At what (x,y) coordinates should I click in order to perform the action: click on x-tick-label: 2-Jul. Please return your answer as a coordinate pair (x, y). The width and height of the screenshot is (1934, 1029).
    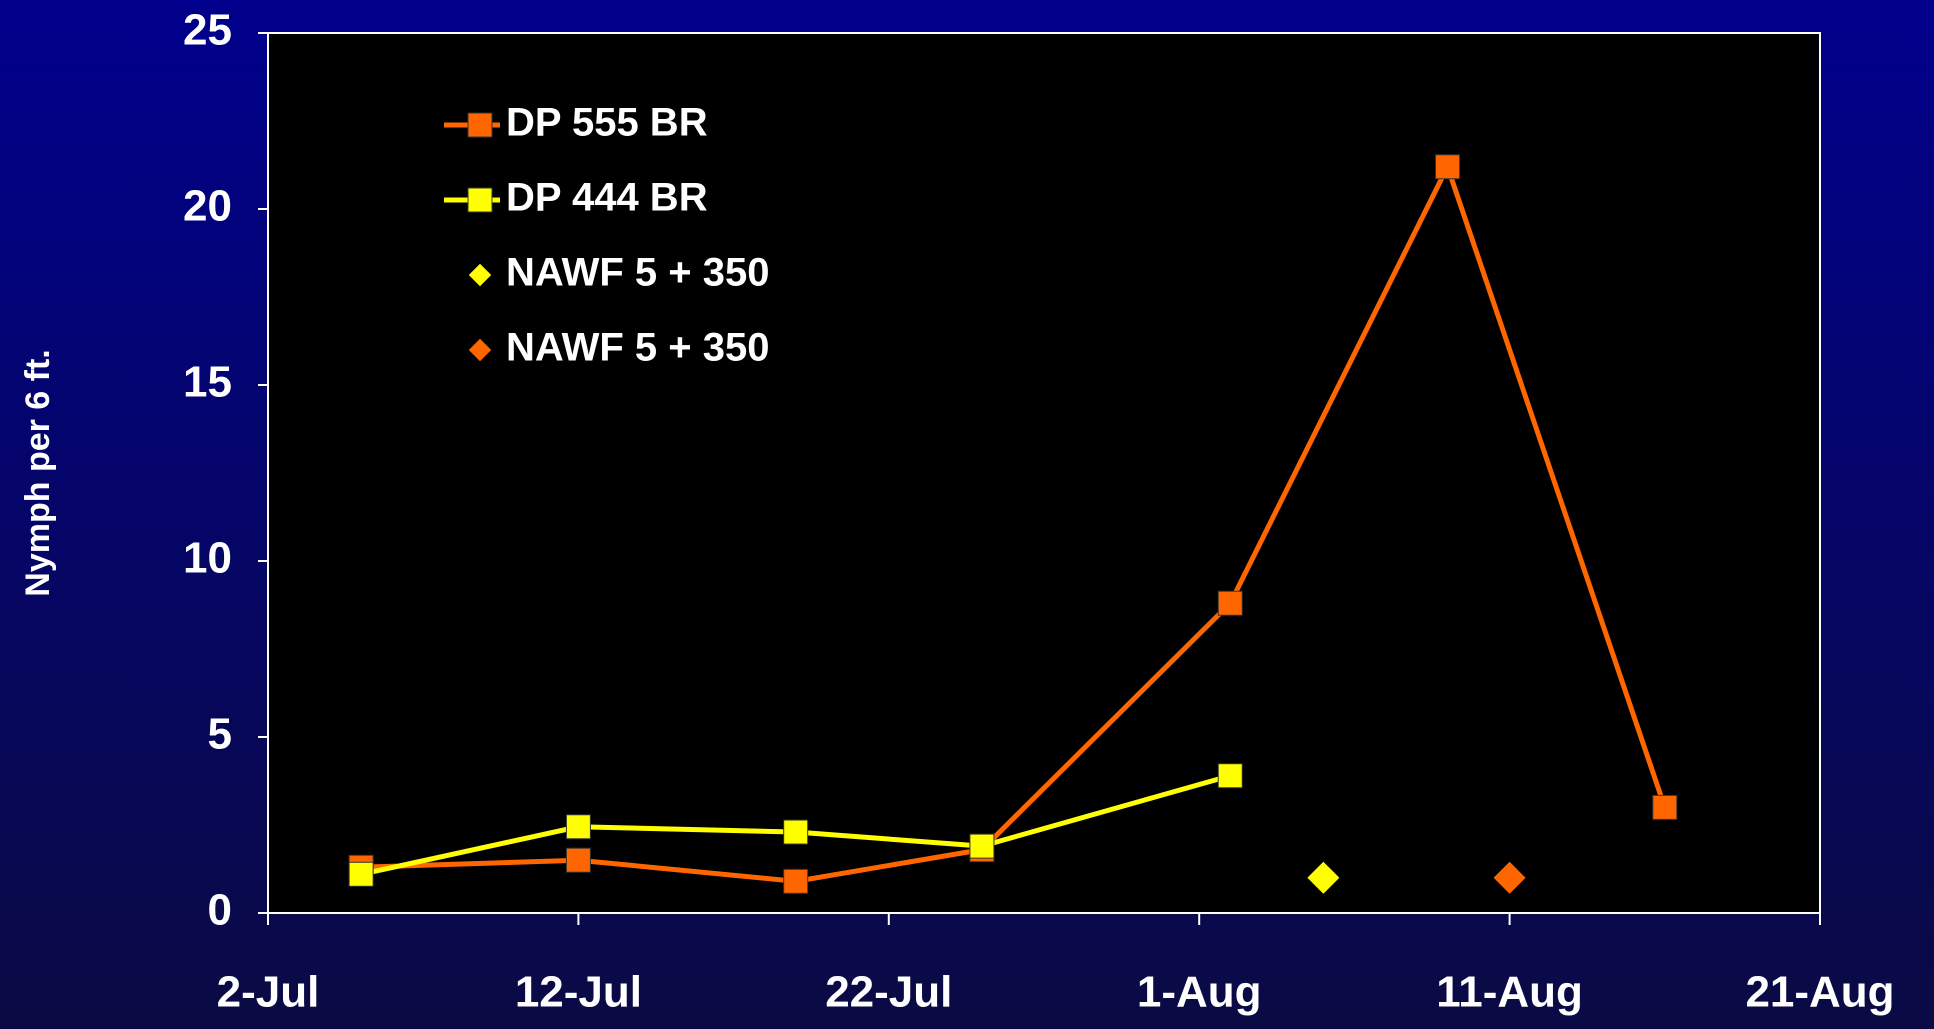
    Looking at the image, I should click on (268, 992).